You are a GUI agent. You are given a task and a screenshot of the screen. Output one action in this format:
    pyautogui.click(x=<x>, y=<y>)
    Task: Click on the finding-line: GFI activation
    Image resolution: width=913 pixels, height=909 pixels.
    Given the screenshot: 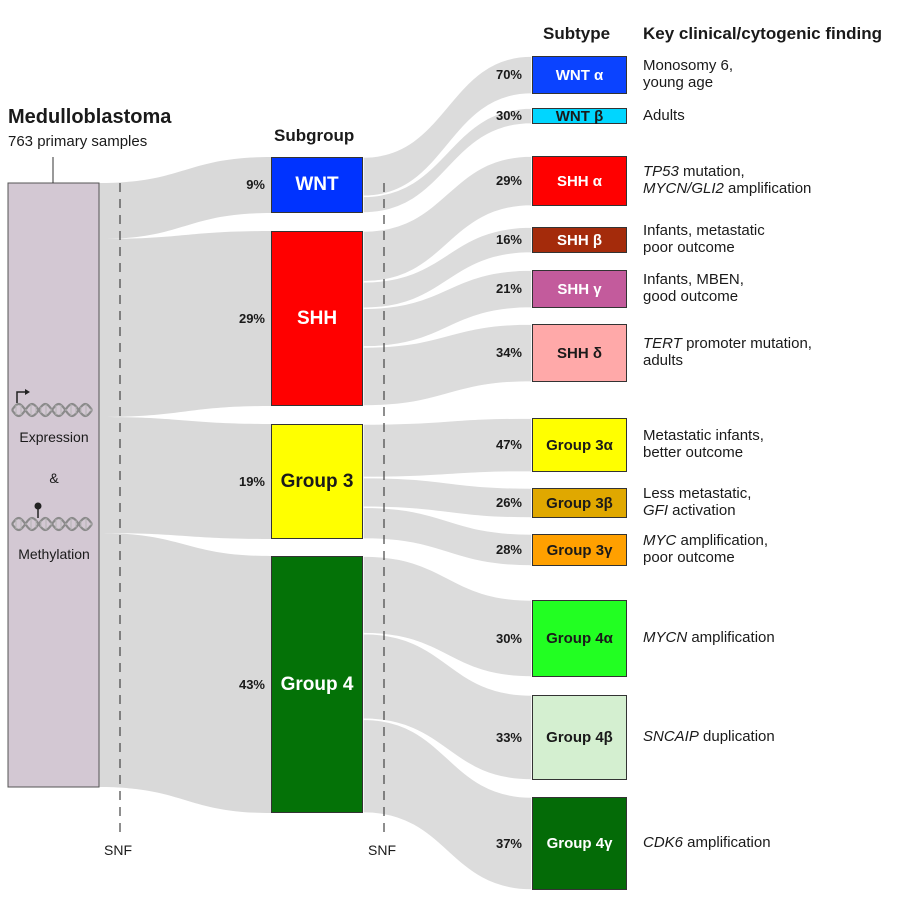 What is the action you would take?
    pyautogui.click(x=697, y=510)
    